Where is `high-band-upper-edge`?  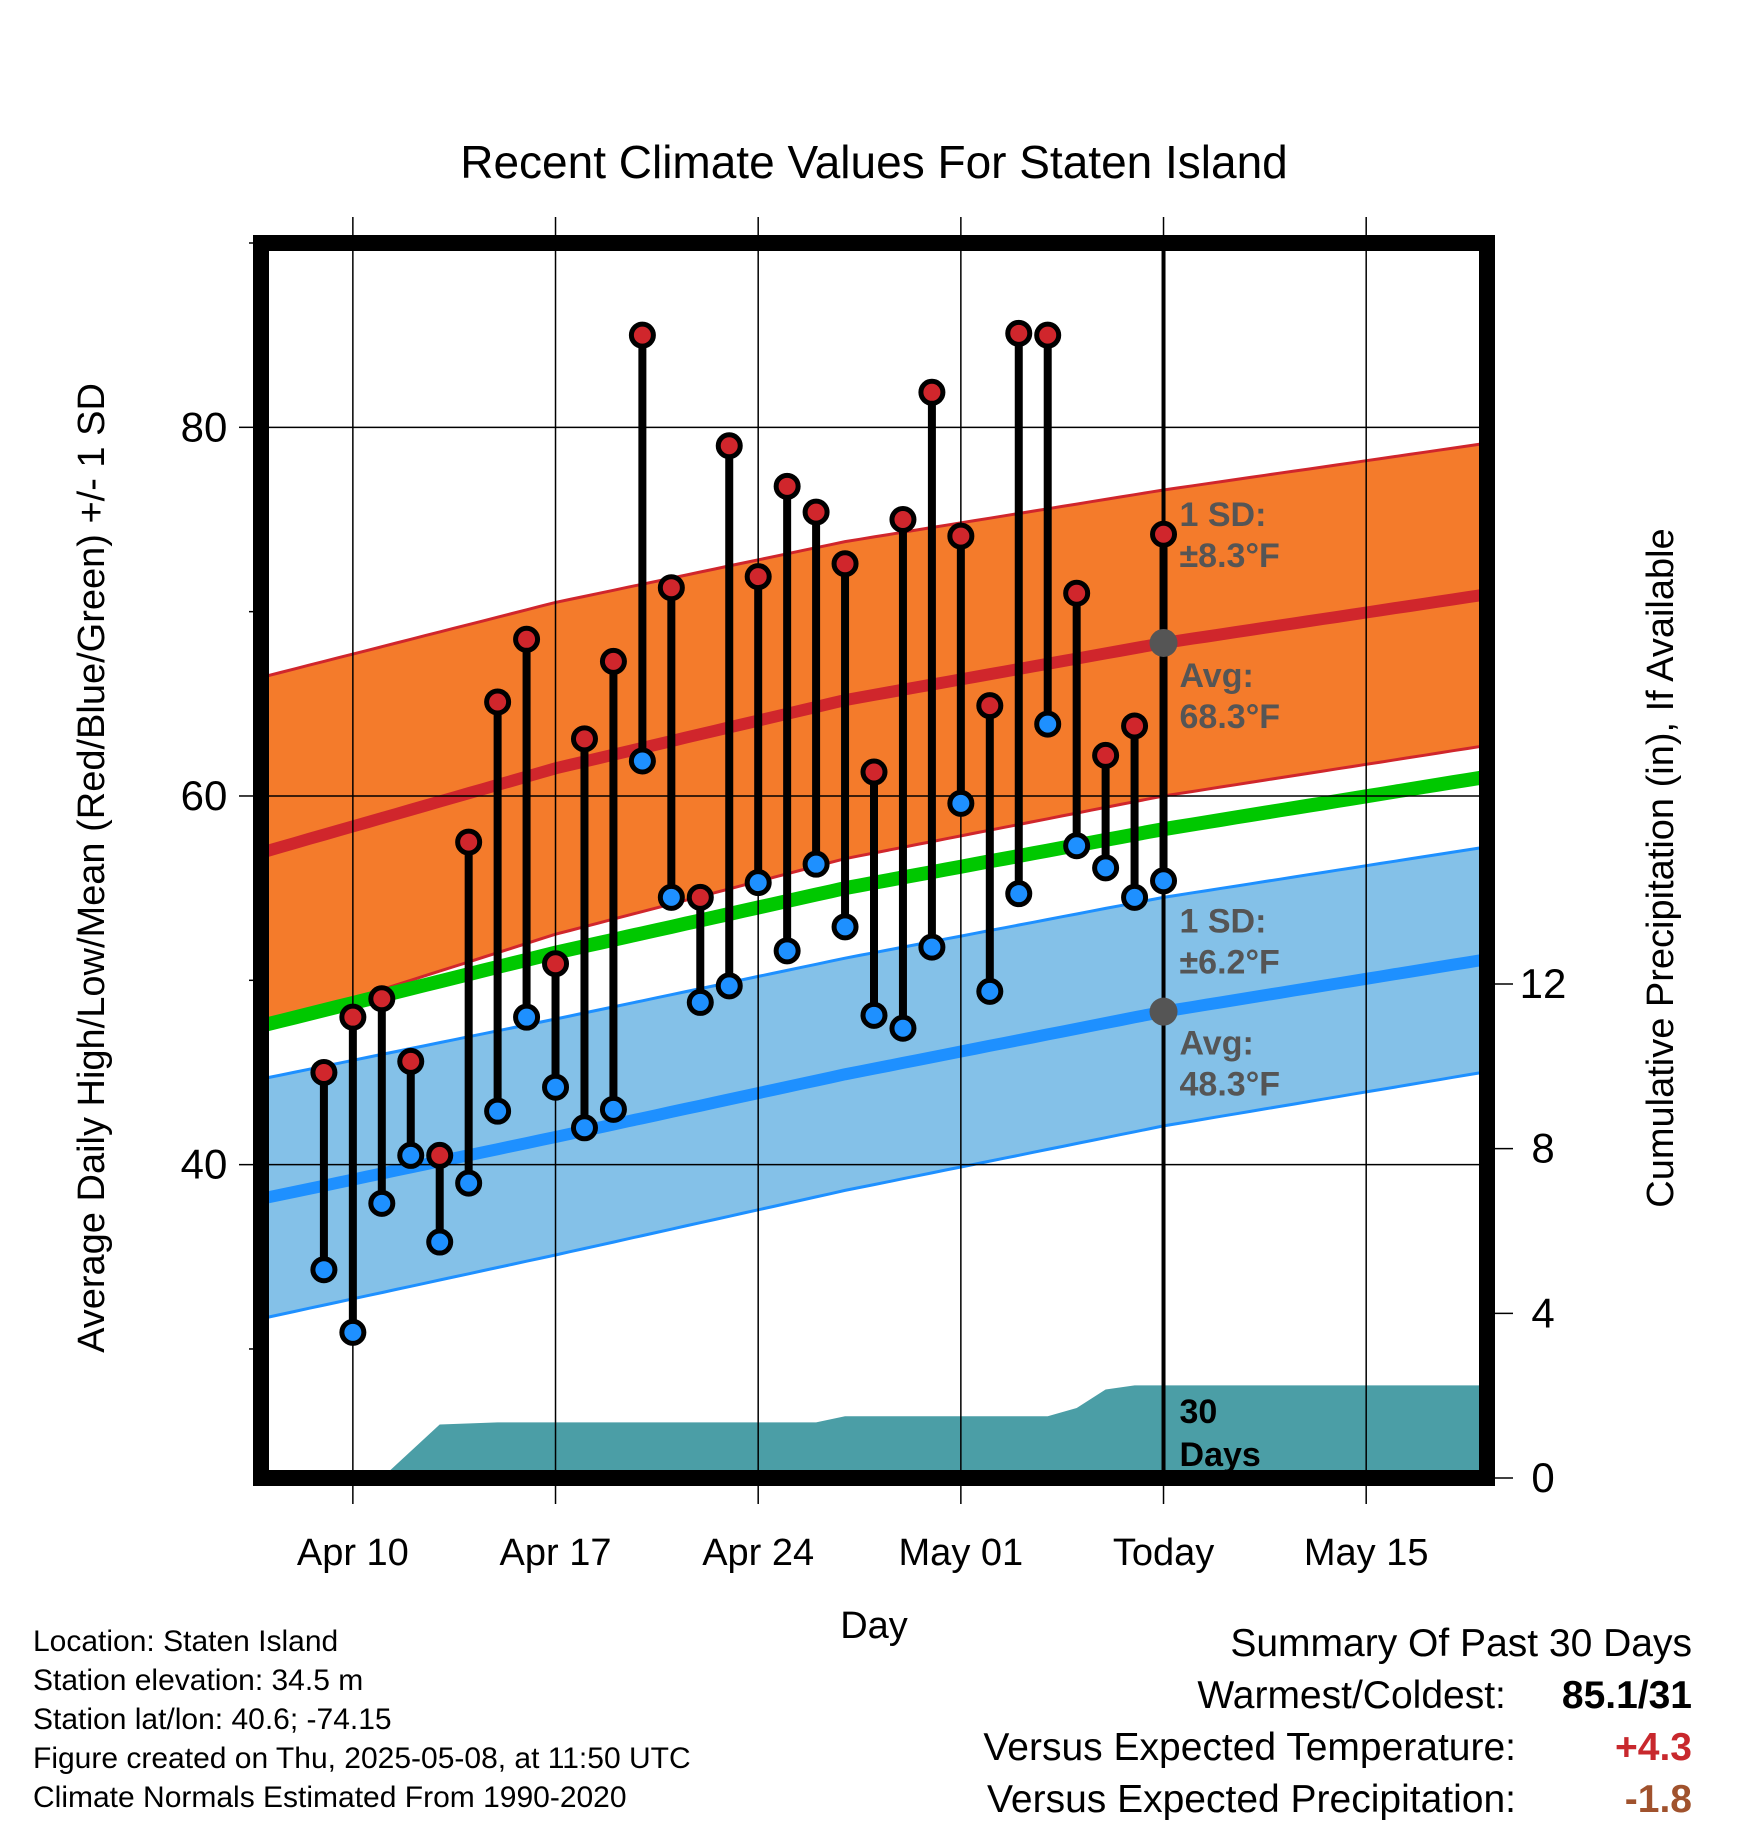 high-band-upper-edge is located at coordinates (874, 560).